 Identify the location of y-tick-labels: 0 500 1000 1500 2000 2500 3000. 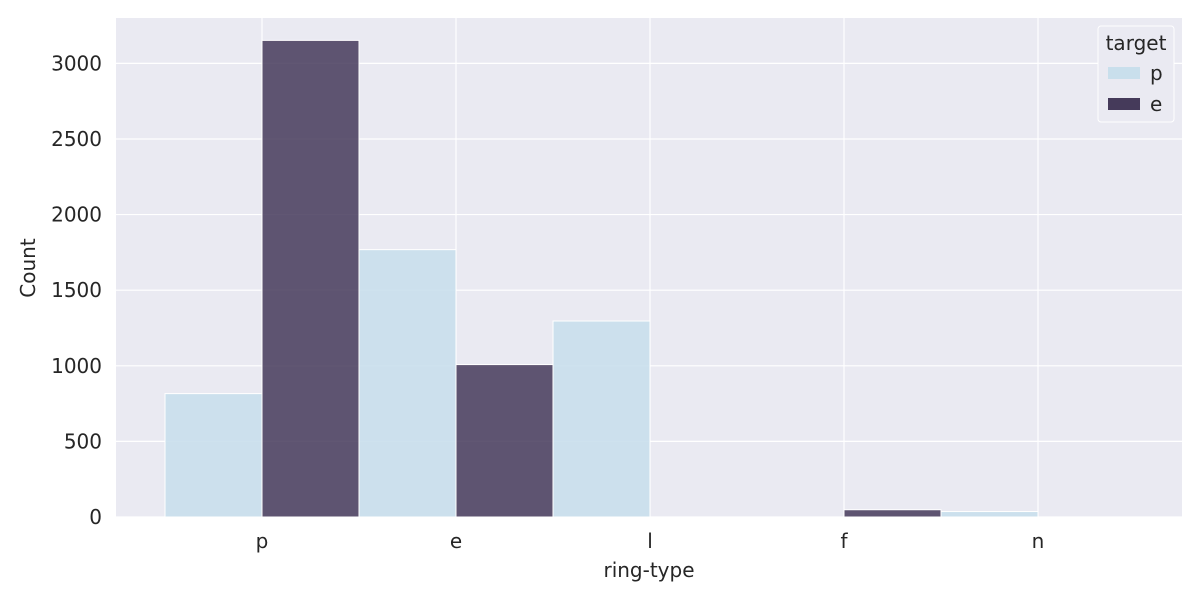
(76, 290).